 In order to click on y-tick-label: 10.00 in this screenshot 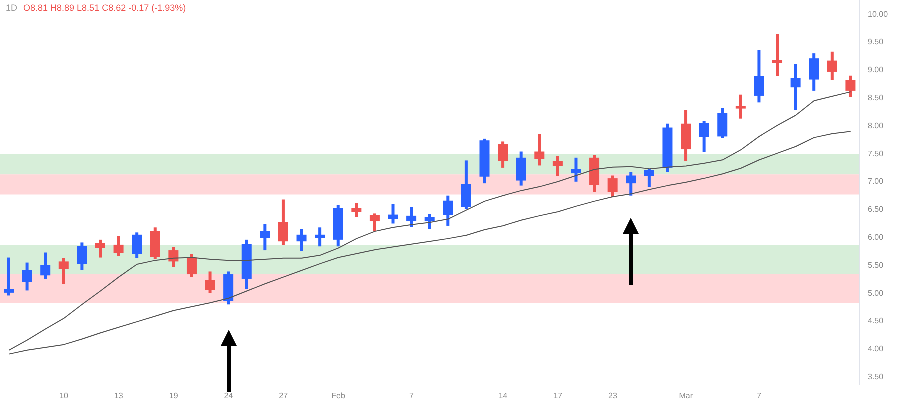, I will do `click(878, 14)`.